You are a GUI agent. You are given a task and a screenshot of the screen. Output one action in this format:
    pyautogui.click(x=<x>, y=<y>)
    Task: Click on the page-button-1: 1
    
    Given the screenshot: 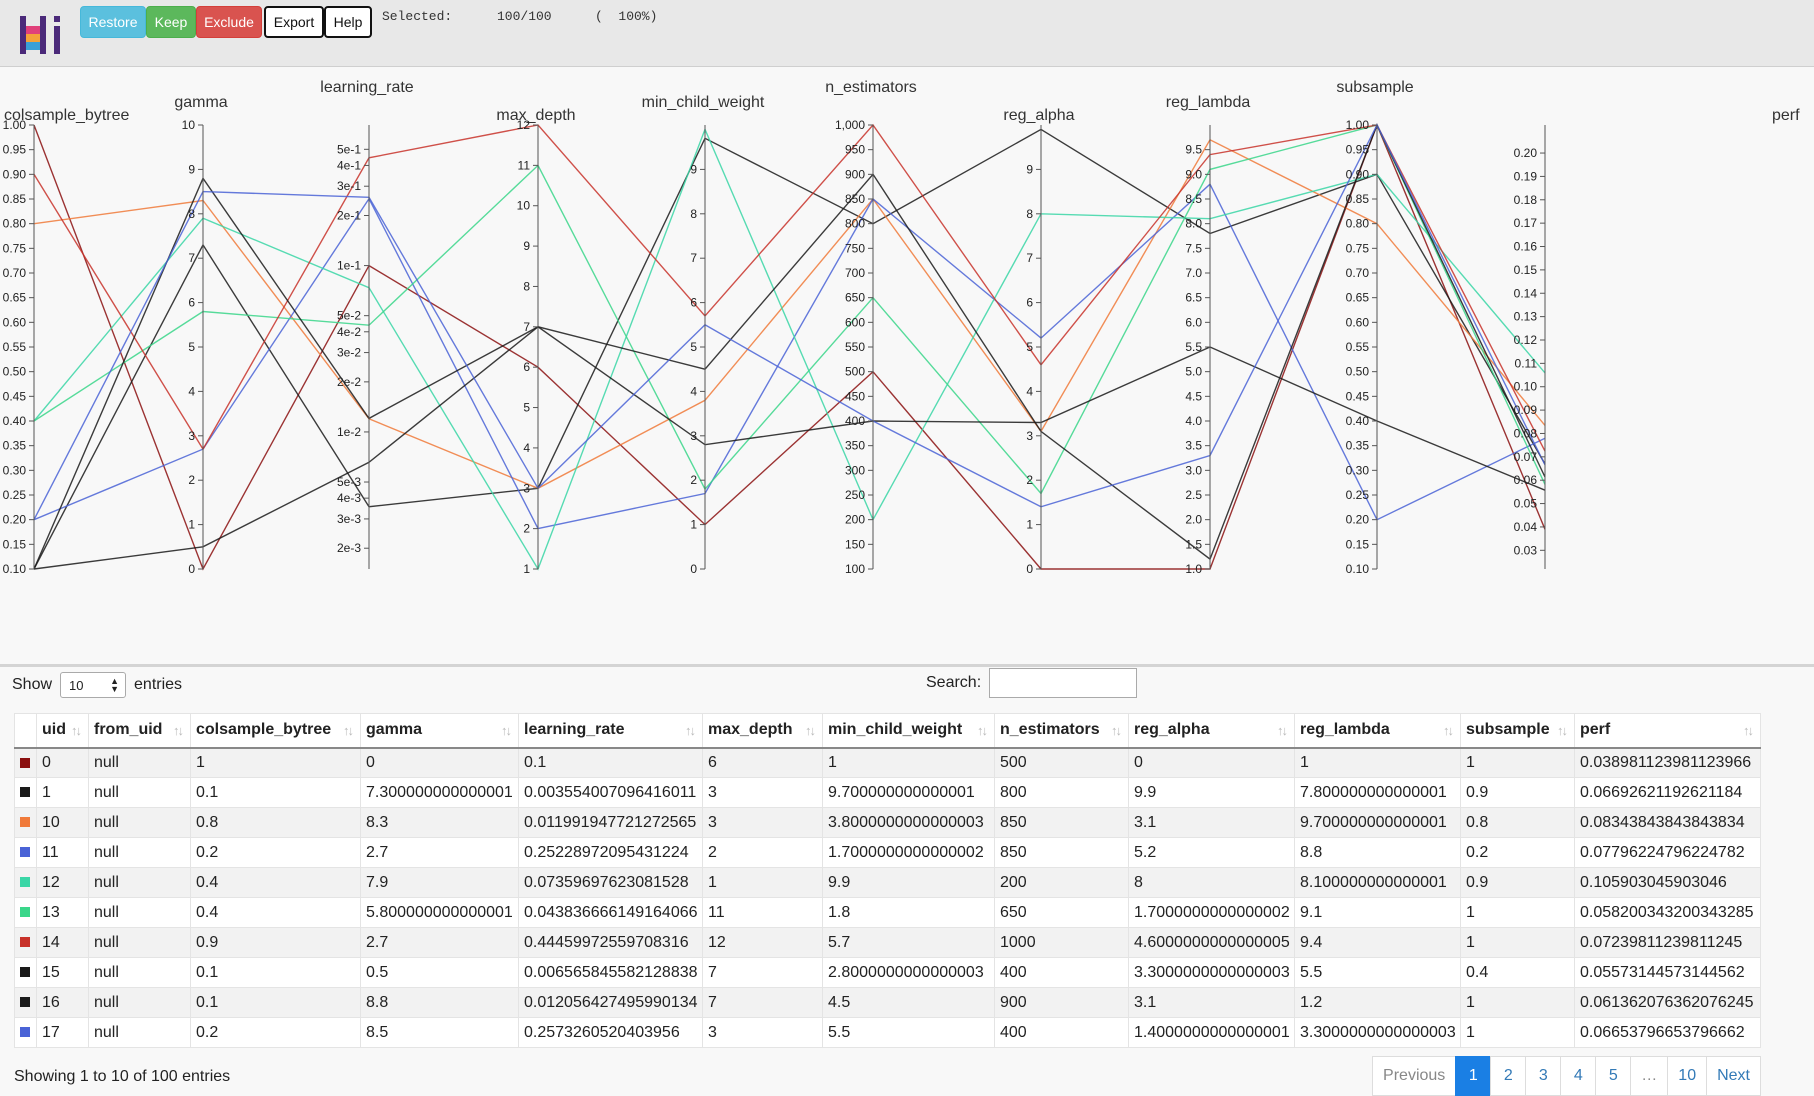 What is the action you would take?
    pyautogui.click(x=1473, y=1076)
    